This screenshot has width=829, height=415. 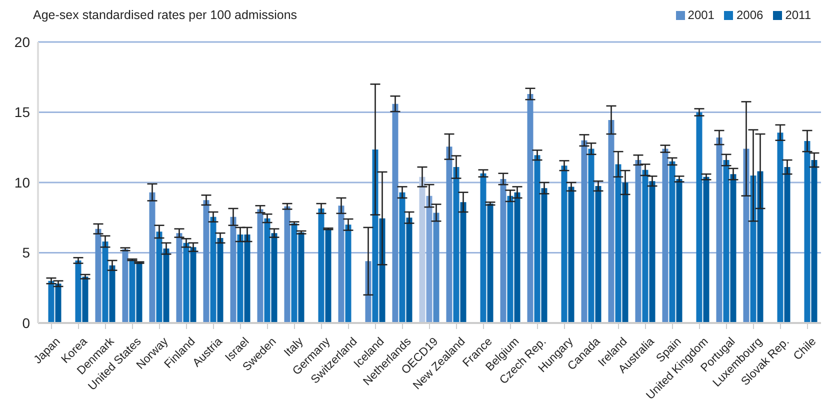 What do you see at coordinates (749, 15) in the screenshot?
I see `legend-label: 2006` at bounding box center [749, 15].